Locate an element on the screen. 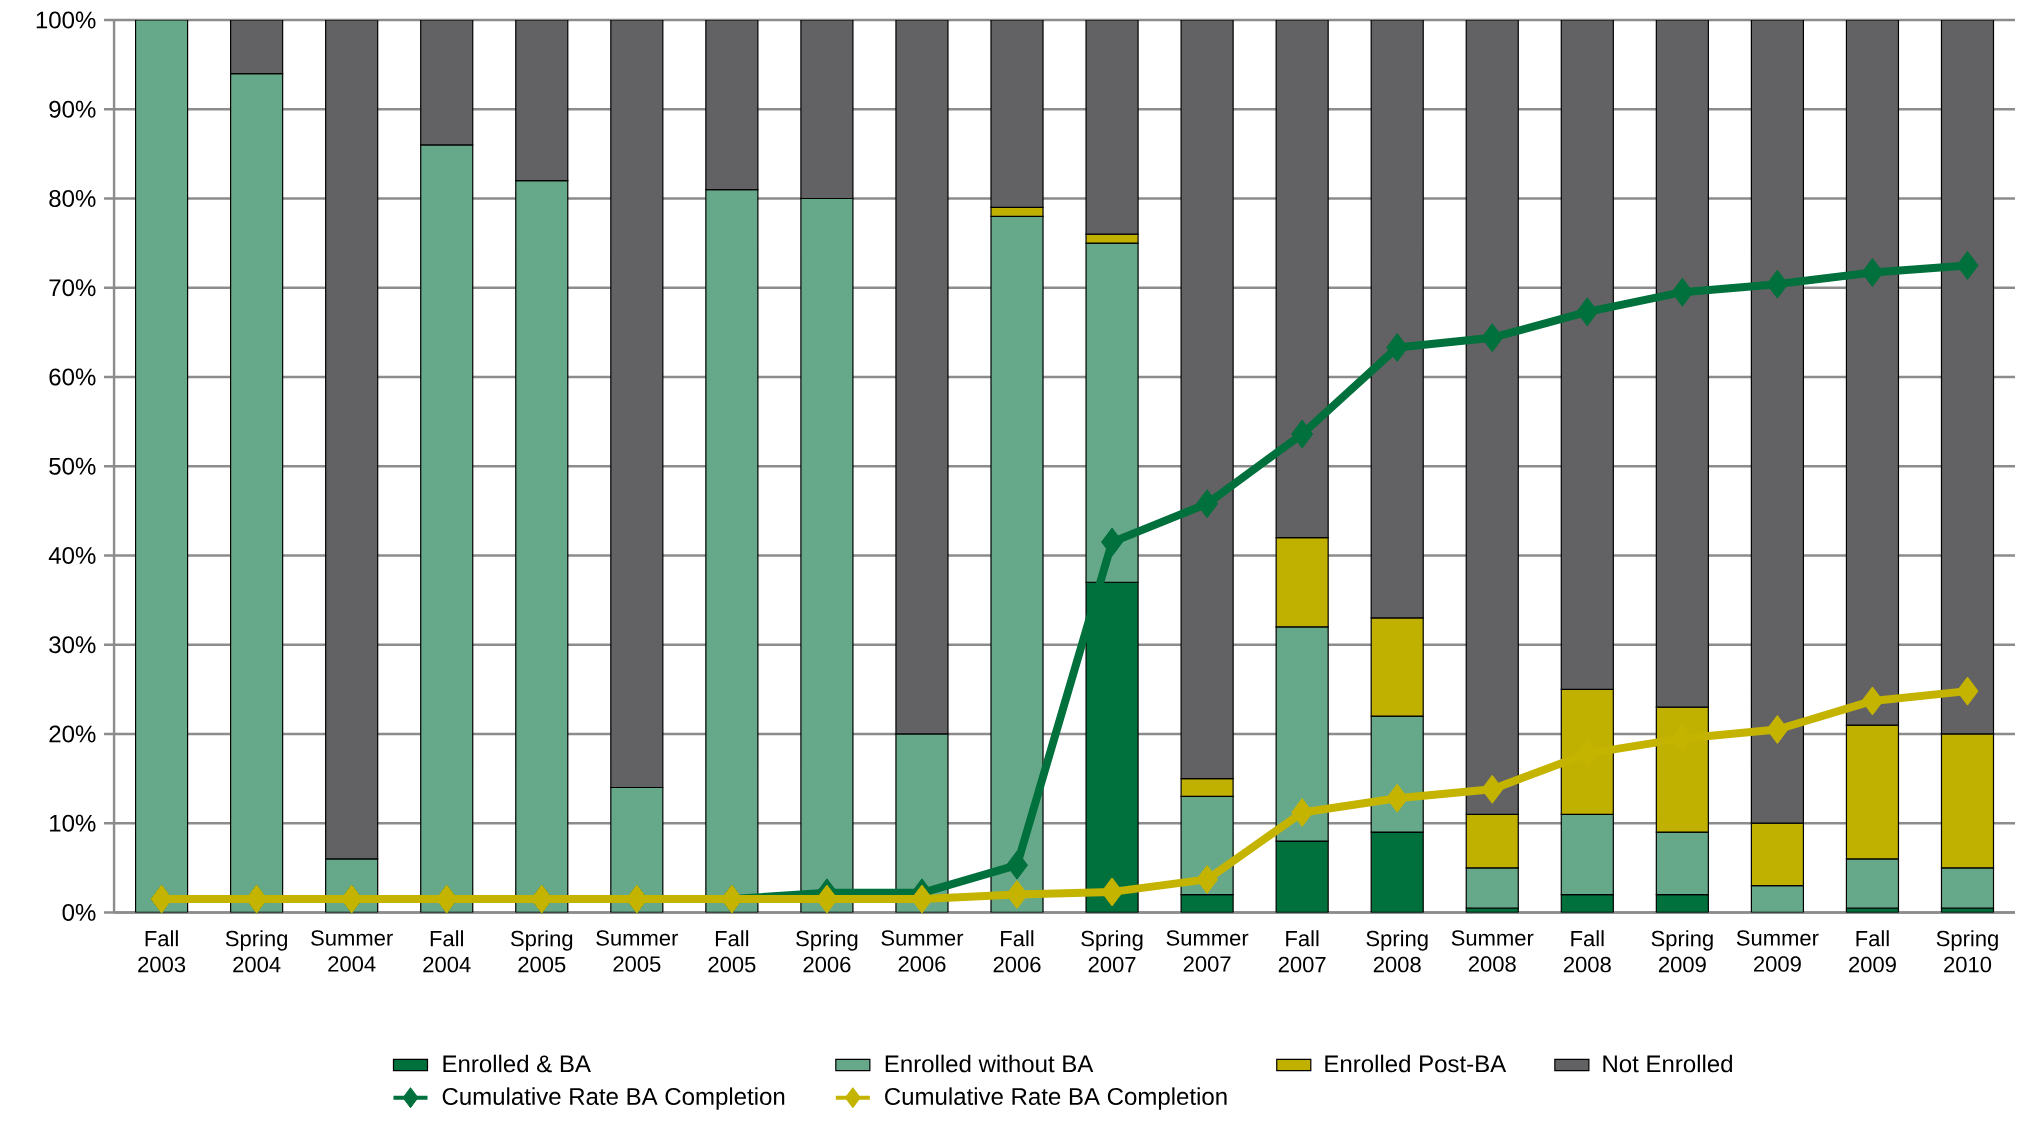  y-tick-label: 70% is located at coordinates (72, 288).